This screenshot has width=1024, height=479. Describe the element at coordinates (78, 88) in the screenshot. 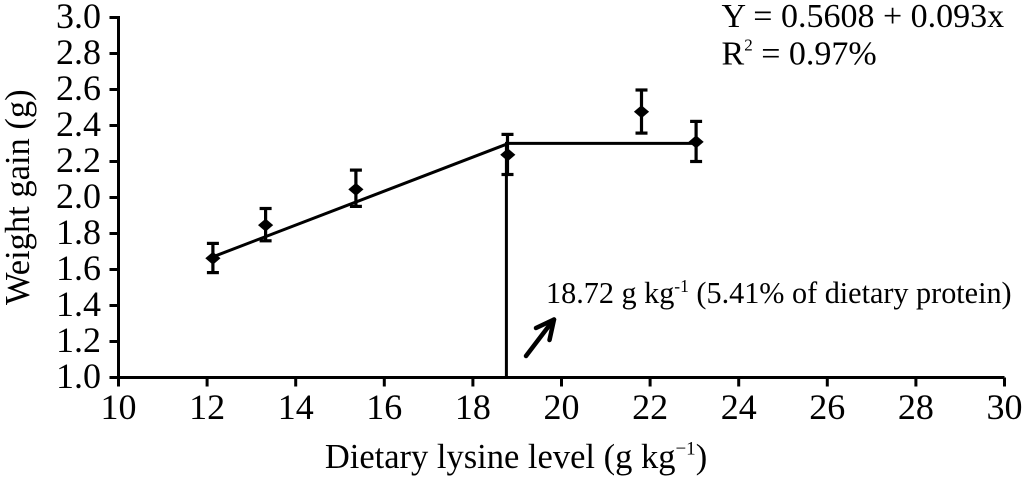

I see `svg-text: 2.6` at that location.